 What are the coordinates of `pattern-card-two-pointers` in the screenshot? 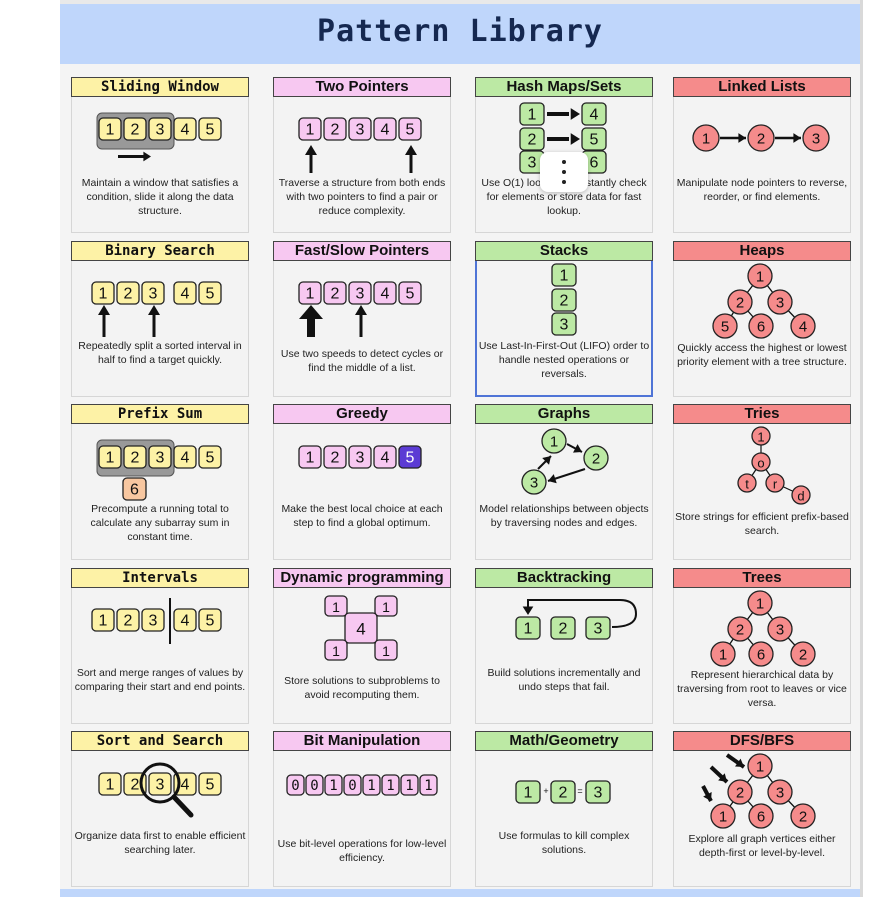 It's located at (362, 159).